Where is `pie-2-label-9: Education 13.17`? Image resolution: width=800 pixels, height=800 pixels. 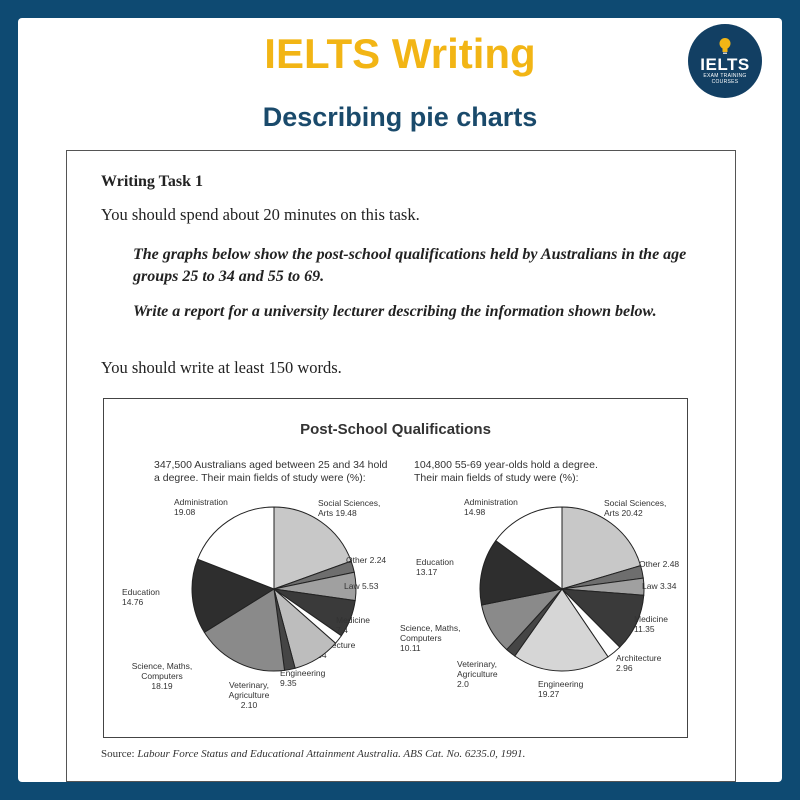
pie-2-label-9: Education 13.17 is located at coordinates (435, 567).